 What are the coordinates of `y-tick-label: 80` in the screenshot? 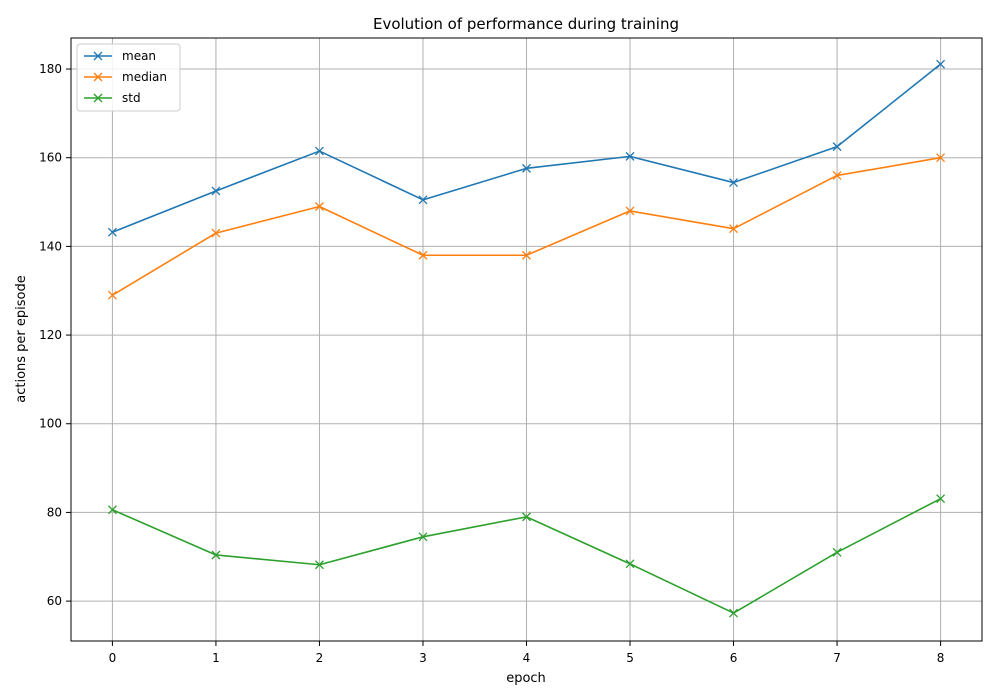 It's located at (54, 512).